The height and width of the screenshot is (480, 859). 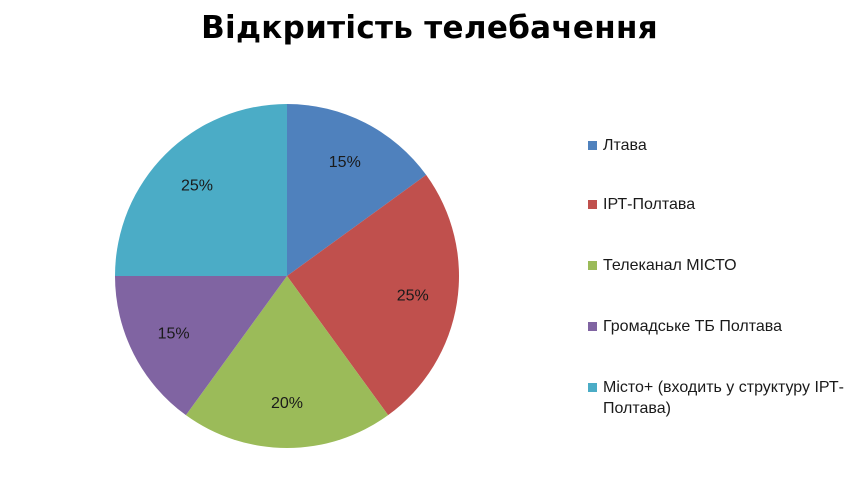 I want to click on pie-slice-telekanal-misto, so click(x=287, y=362).